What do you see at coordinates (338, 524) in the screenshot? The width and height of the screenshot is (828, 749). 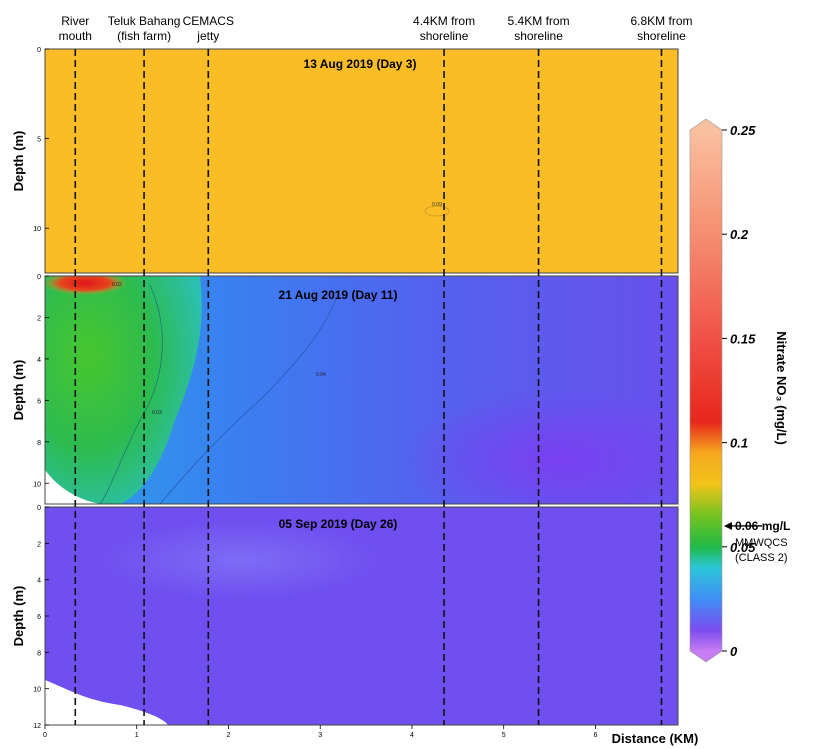 I see `panel-title-day26: 05 Sep 2019 (Day 26)` at bounding box center [338, 524].